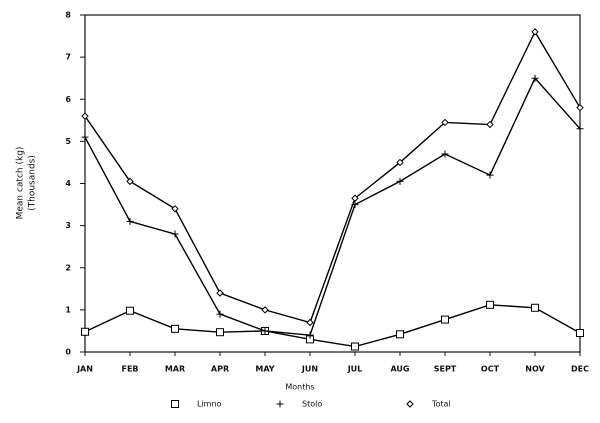 This screenshot has width=600, height=423. I want to click on y-tick-label: 5, so click(68, 141).